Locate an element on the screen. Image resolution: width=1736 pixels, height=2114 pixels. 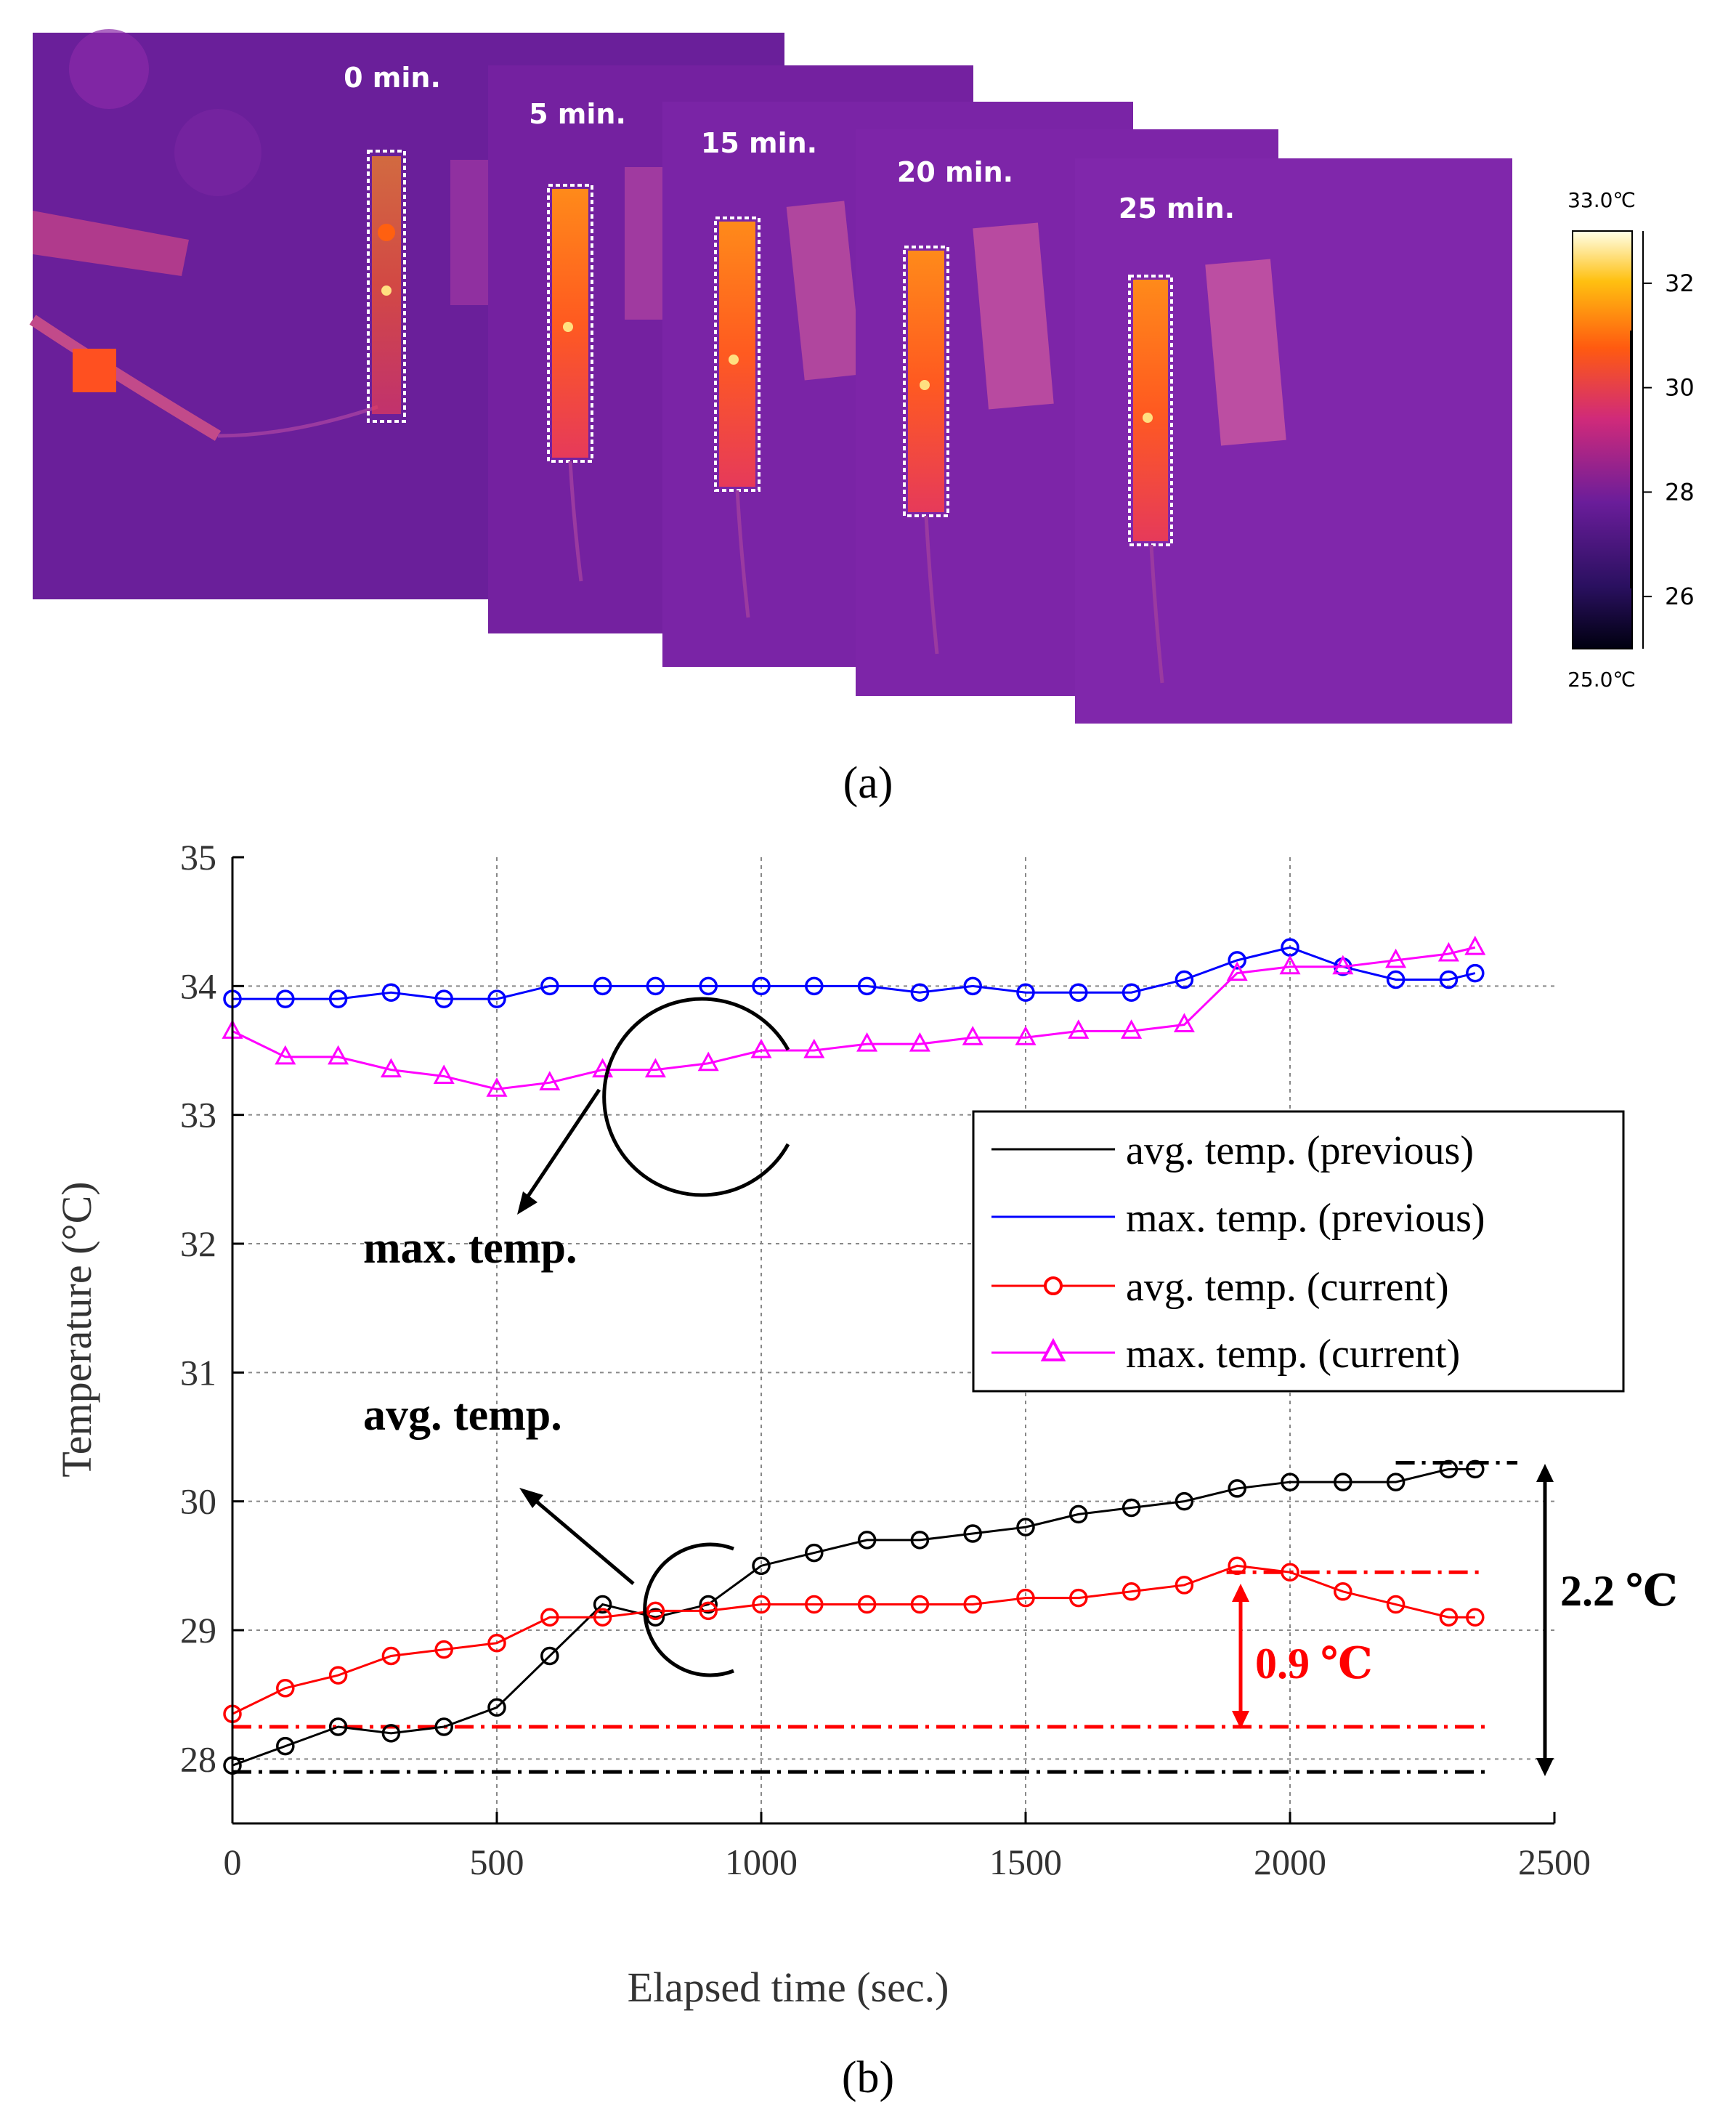
diff-previous-marker: 2.2 ℃ is located at coordinates (1607, 1620).